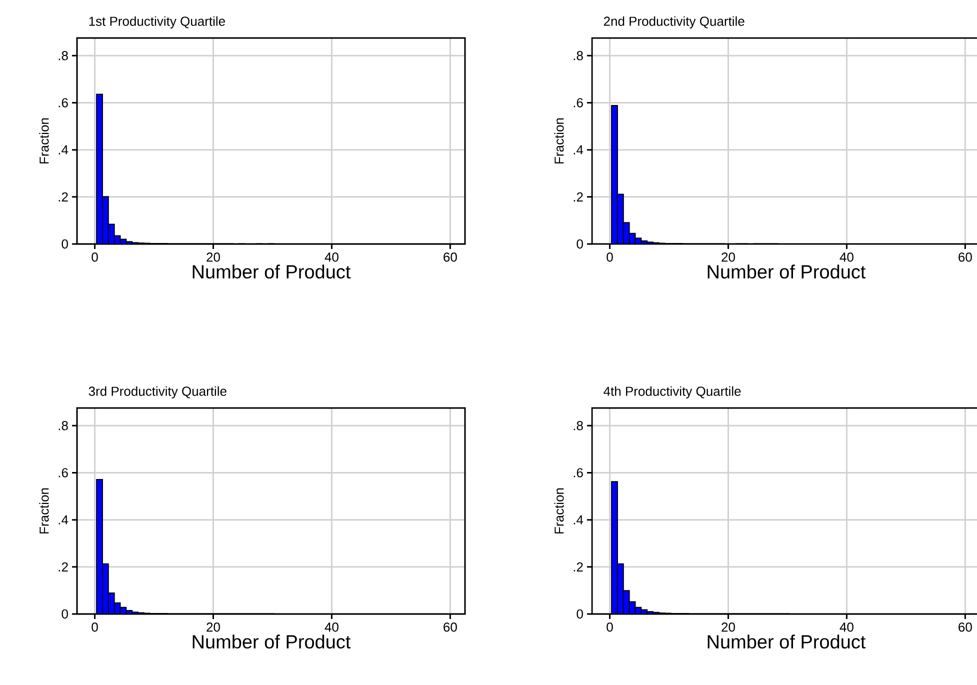 Image resolution: width=977 pixels, height=685 pixels. Describe the element at coordinates (157, 22) in the screenshot. I see `chart-title: 1st Productivity Quartile` at that location.